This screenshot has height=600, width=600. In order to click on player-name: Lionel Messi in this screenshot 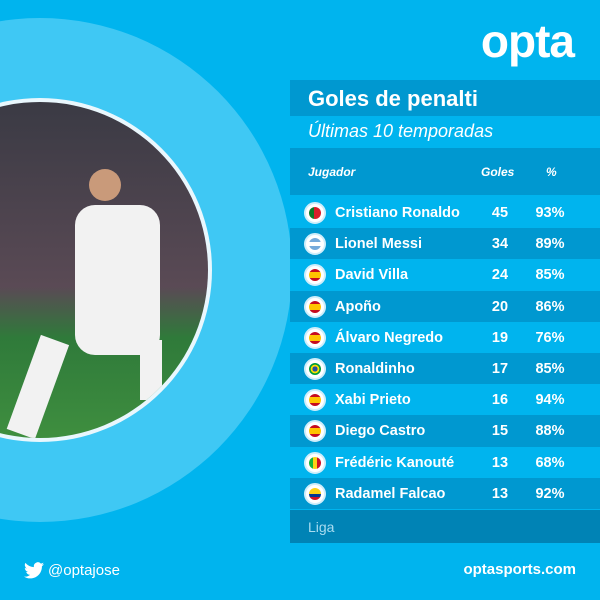, I will do `click(379, 244)`.